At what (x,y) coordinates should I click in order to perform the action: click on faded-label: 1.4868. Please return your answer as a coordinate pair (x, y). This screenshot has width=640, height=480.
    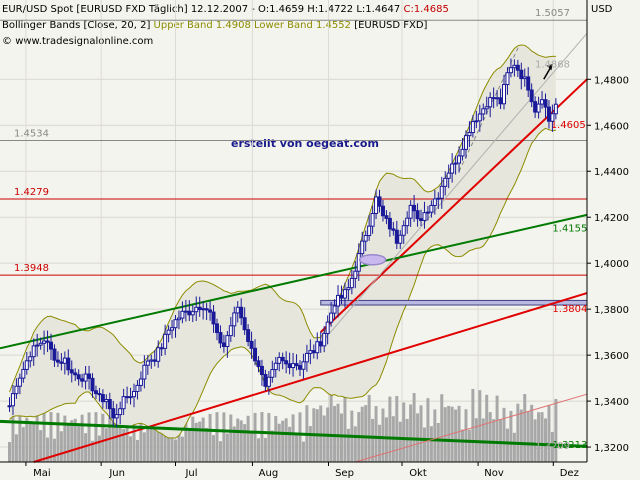
    Looking at the image, I should click on (552, 65).